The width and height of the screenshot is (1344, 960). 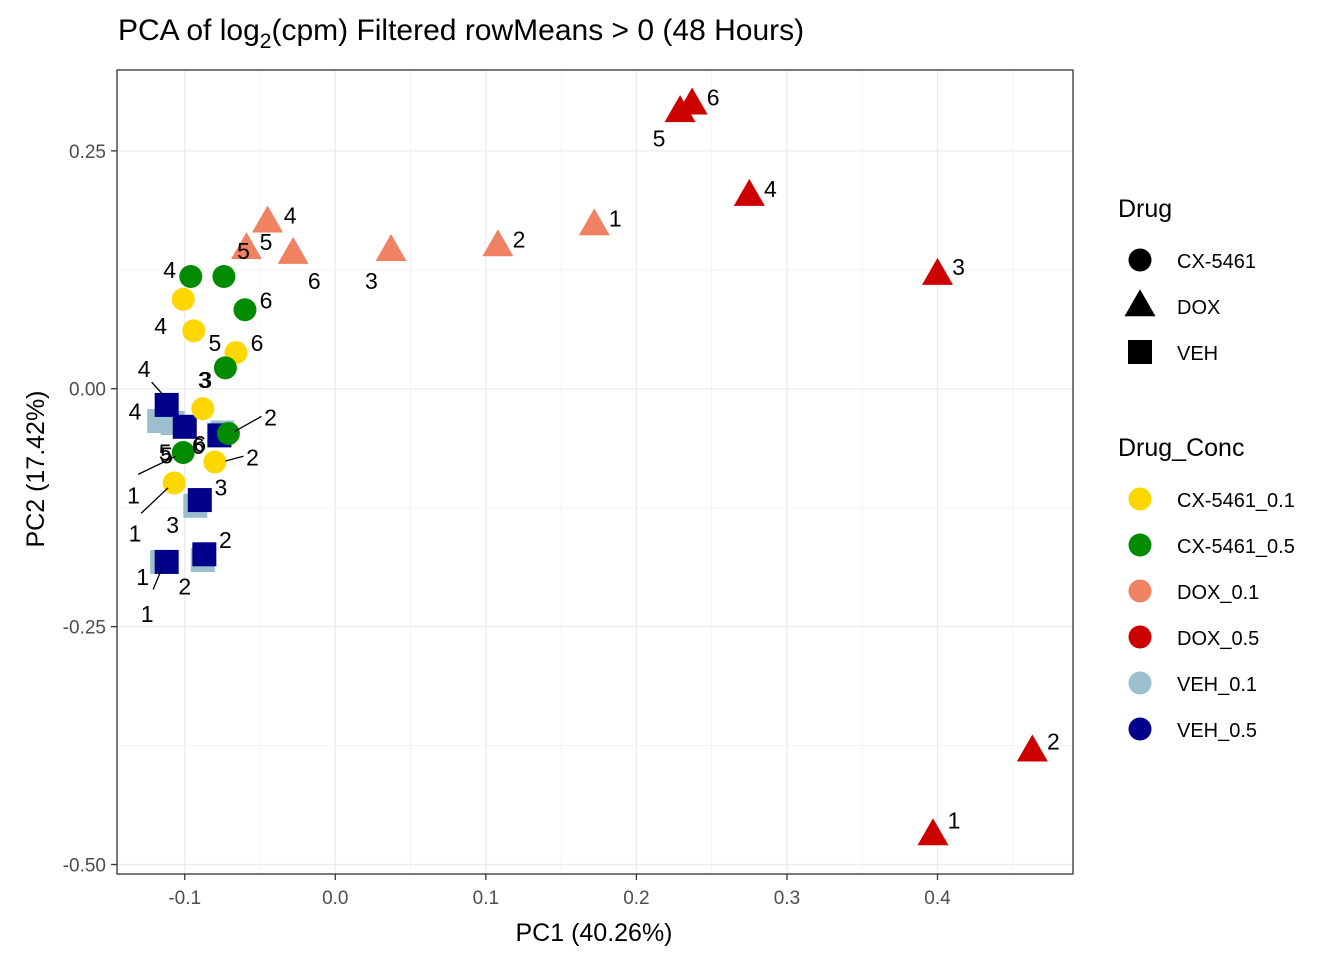 I want to click on legend-shape-label: DOX, so click(x=1198, y=308).